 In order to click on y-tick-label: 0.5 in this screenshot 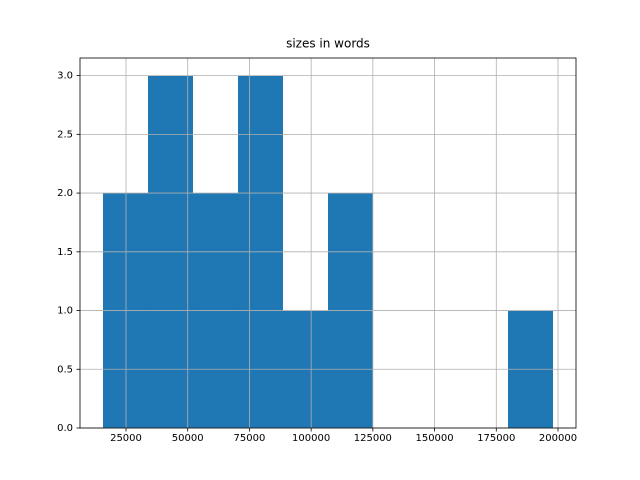, I will do `click(65, 369)`.